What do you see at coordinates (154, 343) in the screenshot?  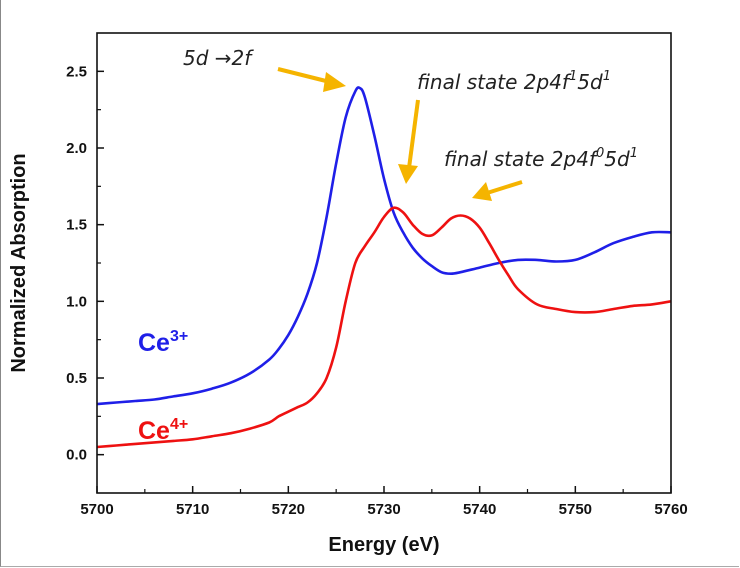 I see `series-label-ce3-base: Ce` at bounding box center [154, 343].